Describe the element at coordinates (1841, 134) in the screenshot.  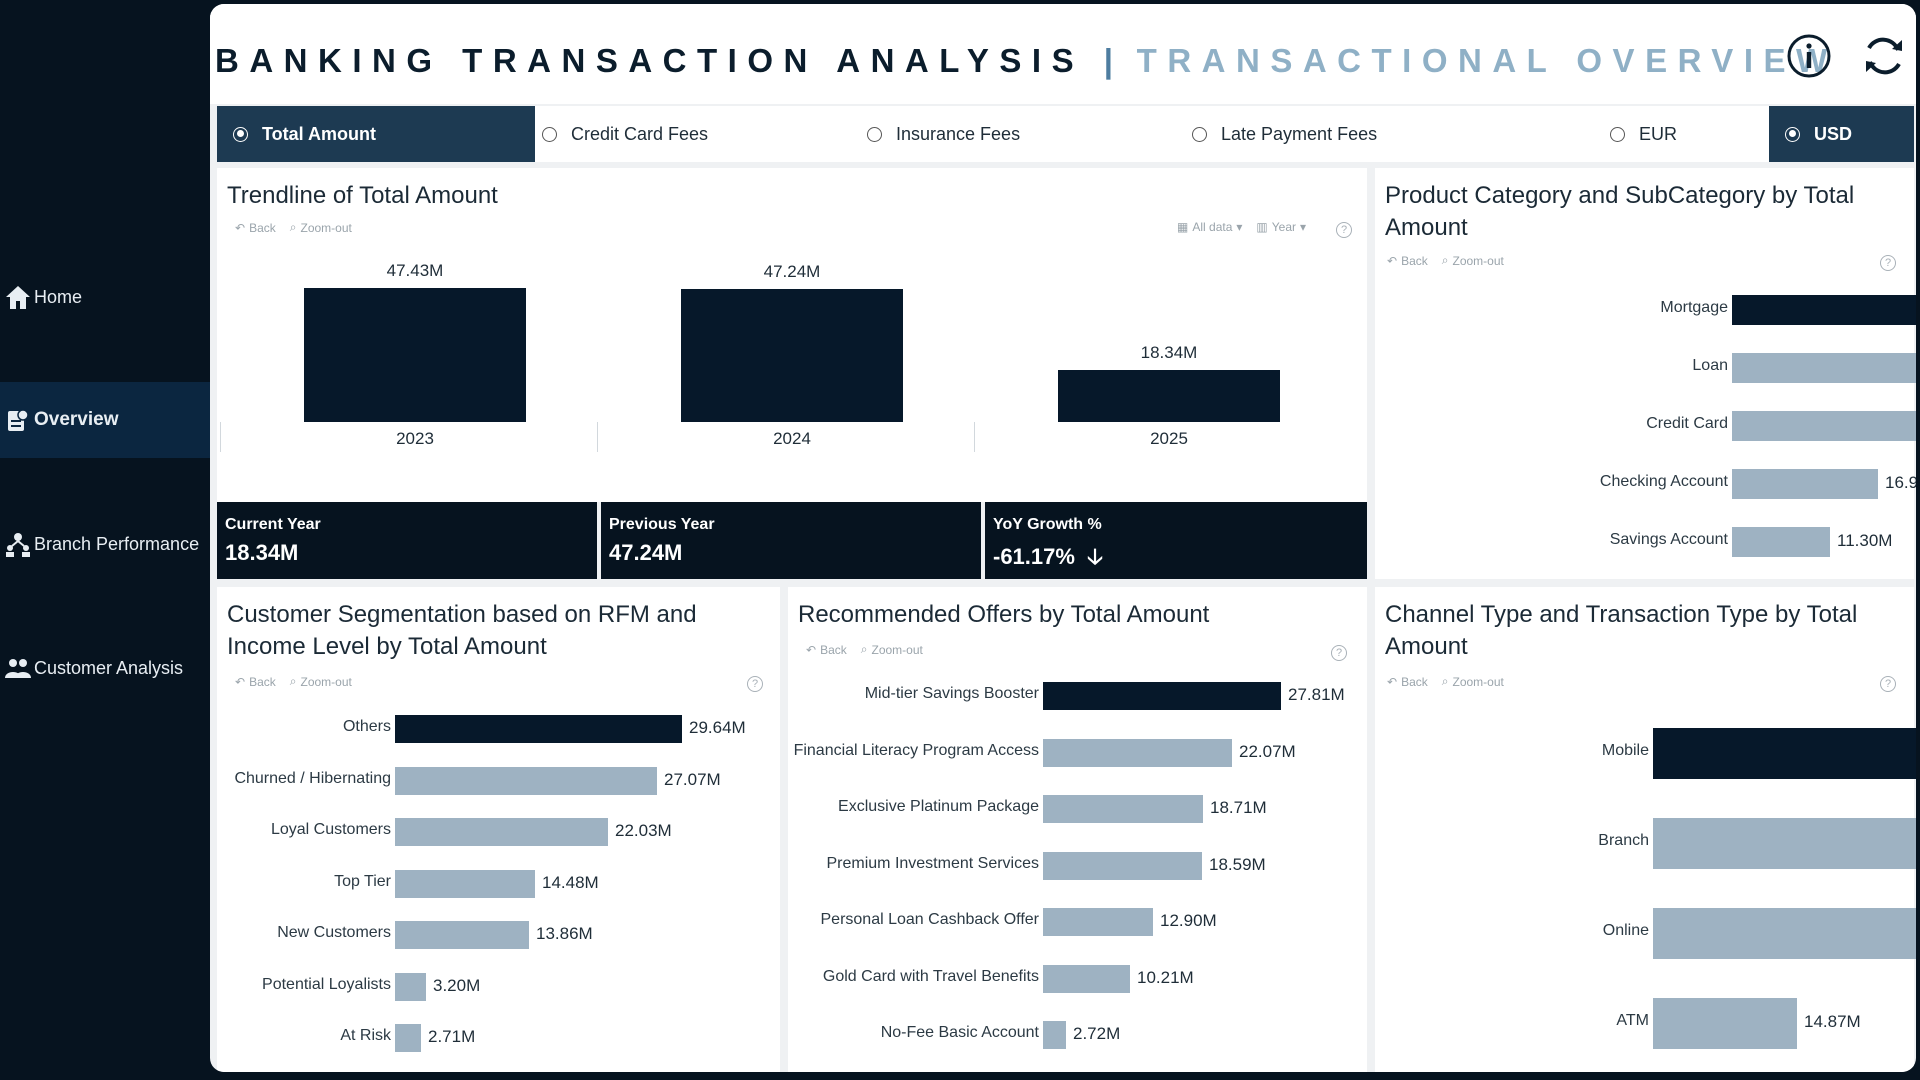
I see `toggle-usd: USD` at that location.